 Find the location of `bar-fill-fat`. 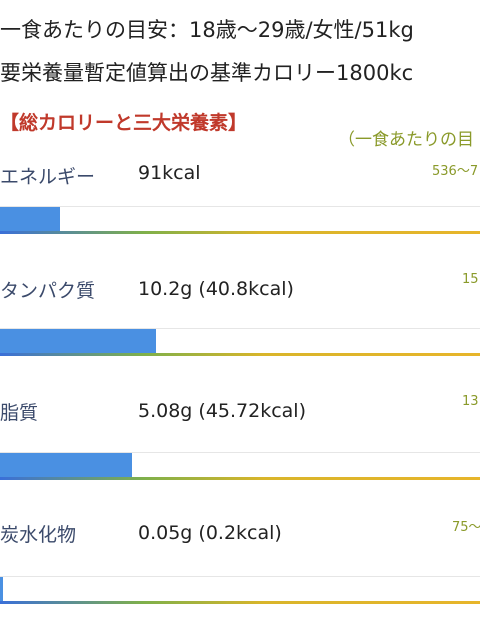

bar-fill-fat is located at coordinates (66, 465).